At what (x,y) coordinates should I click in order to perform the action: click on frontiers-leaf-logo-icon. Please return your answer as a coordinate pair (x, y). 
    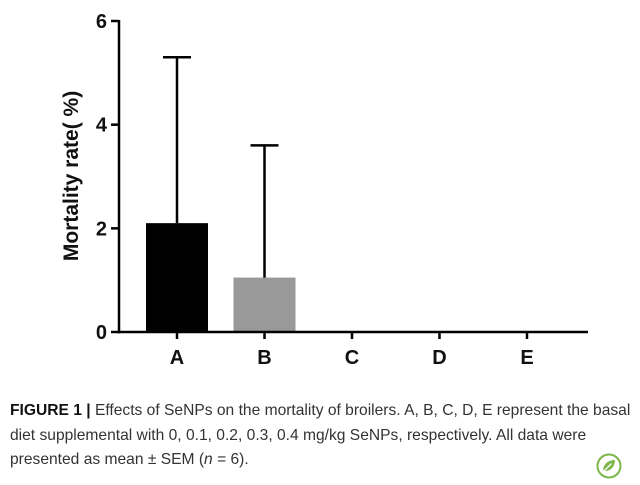
    Looking at the image, I should click on (609, 466).